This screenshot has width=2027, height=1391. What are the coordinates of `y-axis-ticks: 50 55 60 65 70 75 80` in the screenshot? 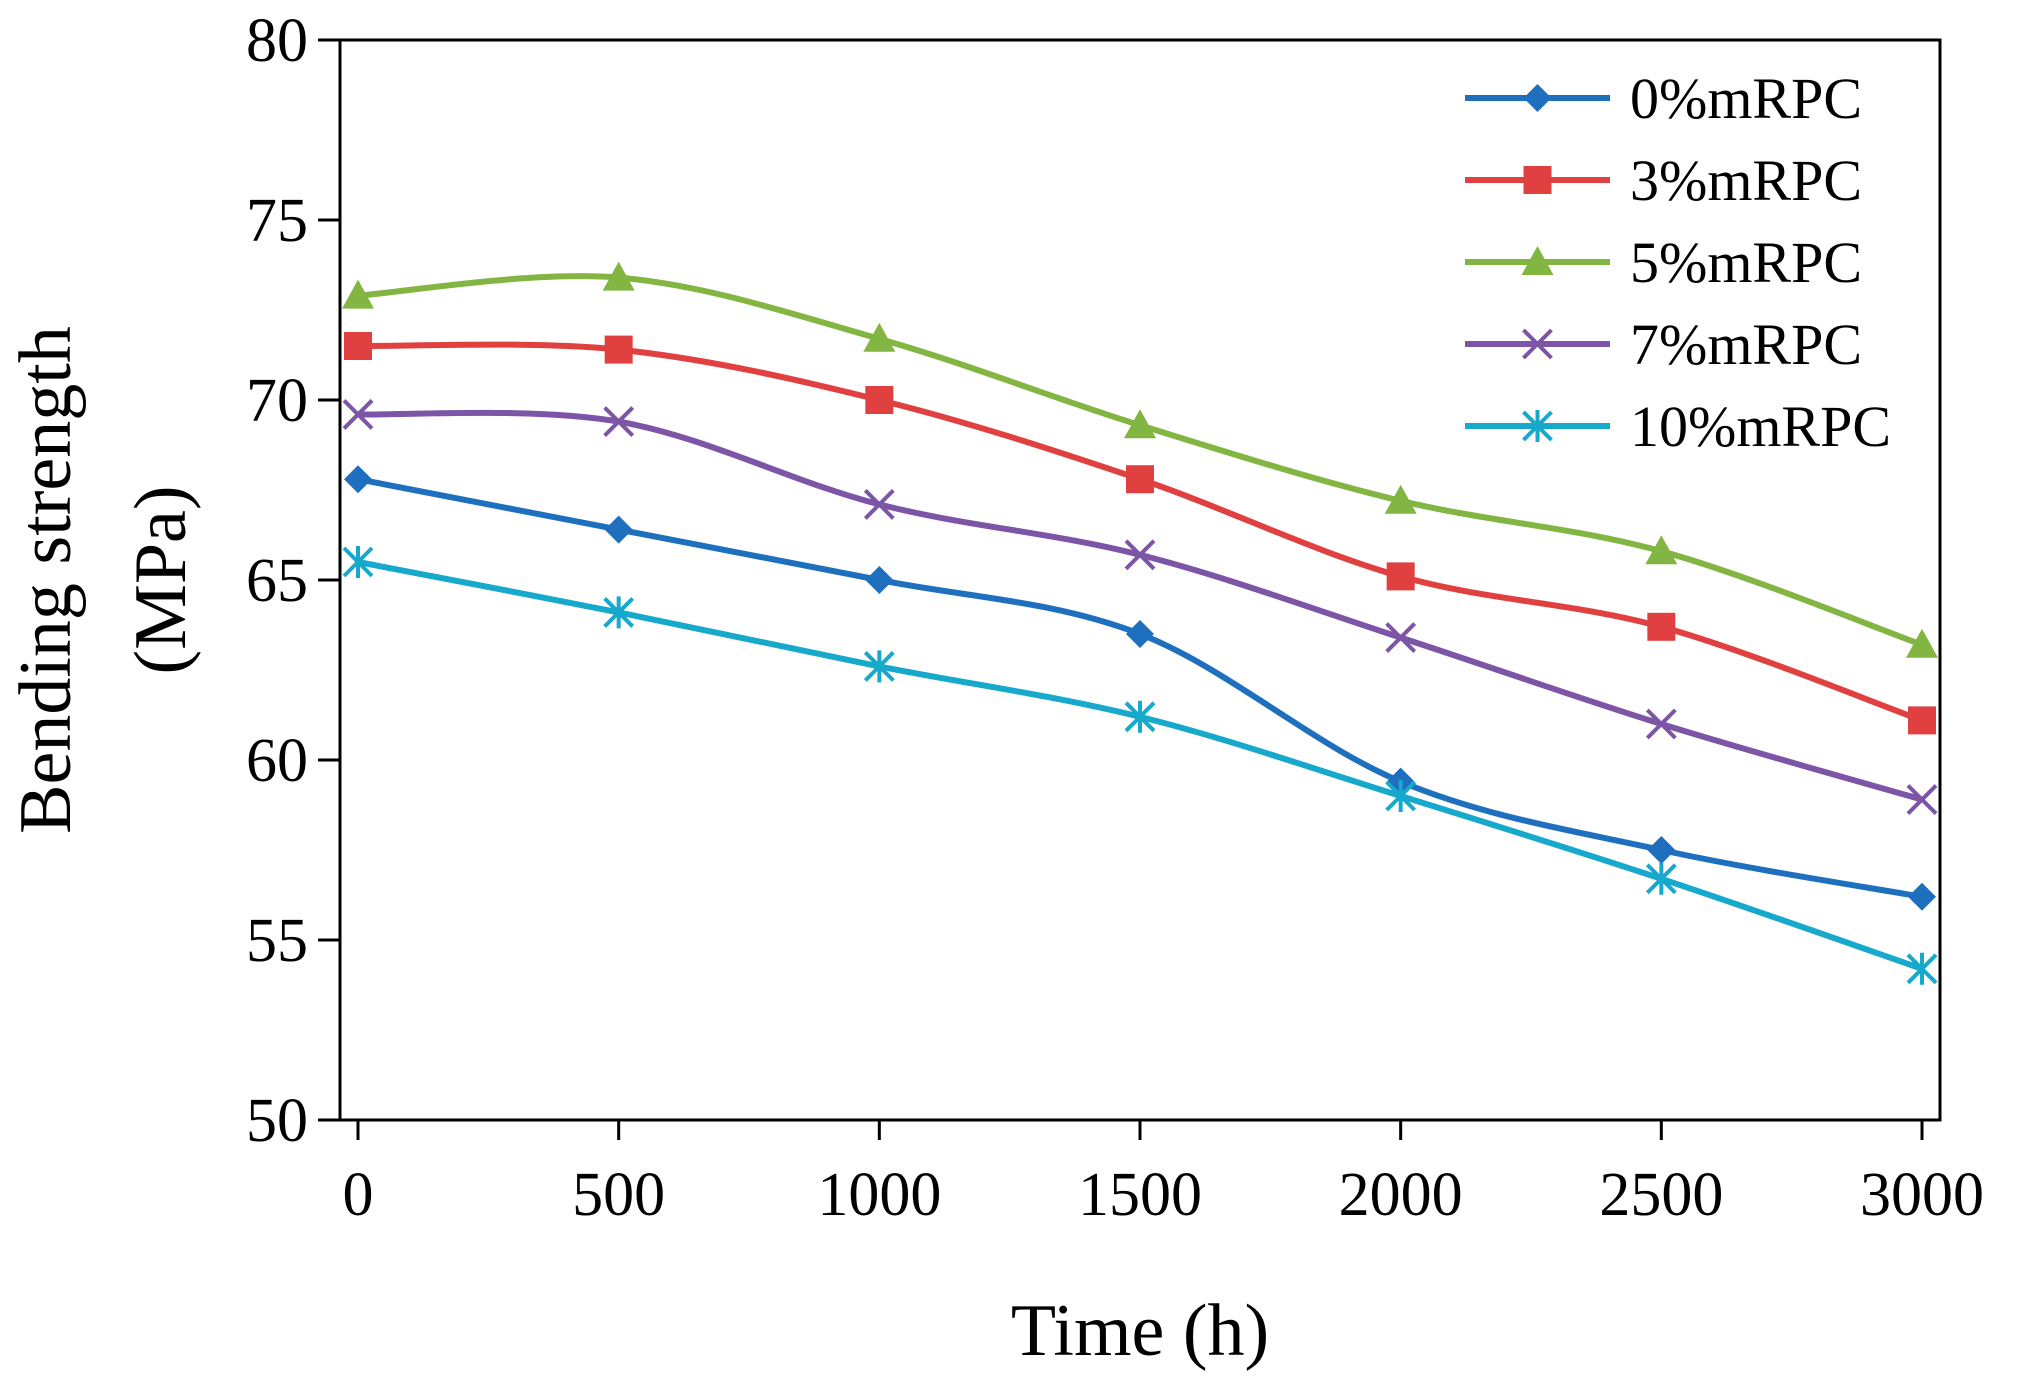 It's located at (293, 581).